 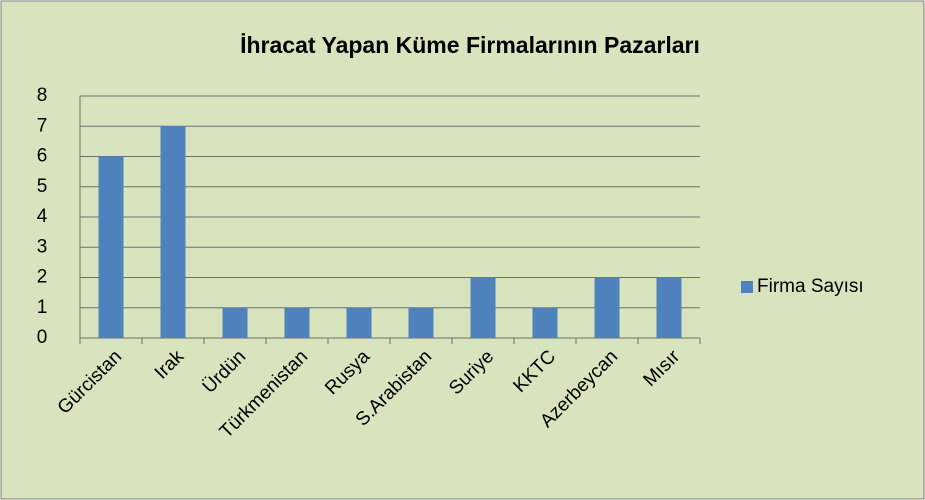 I want to click on y-tick-label: 2, so click(x=42, y=277).